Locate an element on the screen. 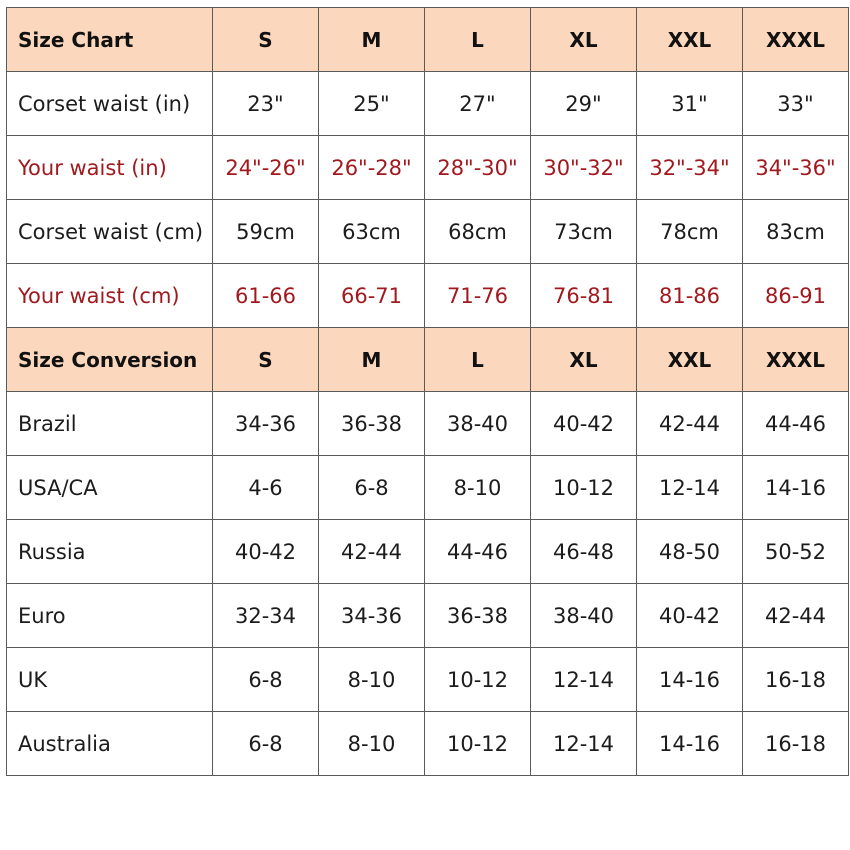 The height and width of the screenshot is (850, 850). row-label: Your waist (in) is located at coordinates (109, 167).